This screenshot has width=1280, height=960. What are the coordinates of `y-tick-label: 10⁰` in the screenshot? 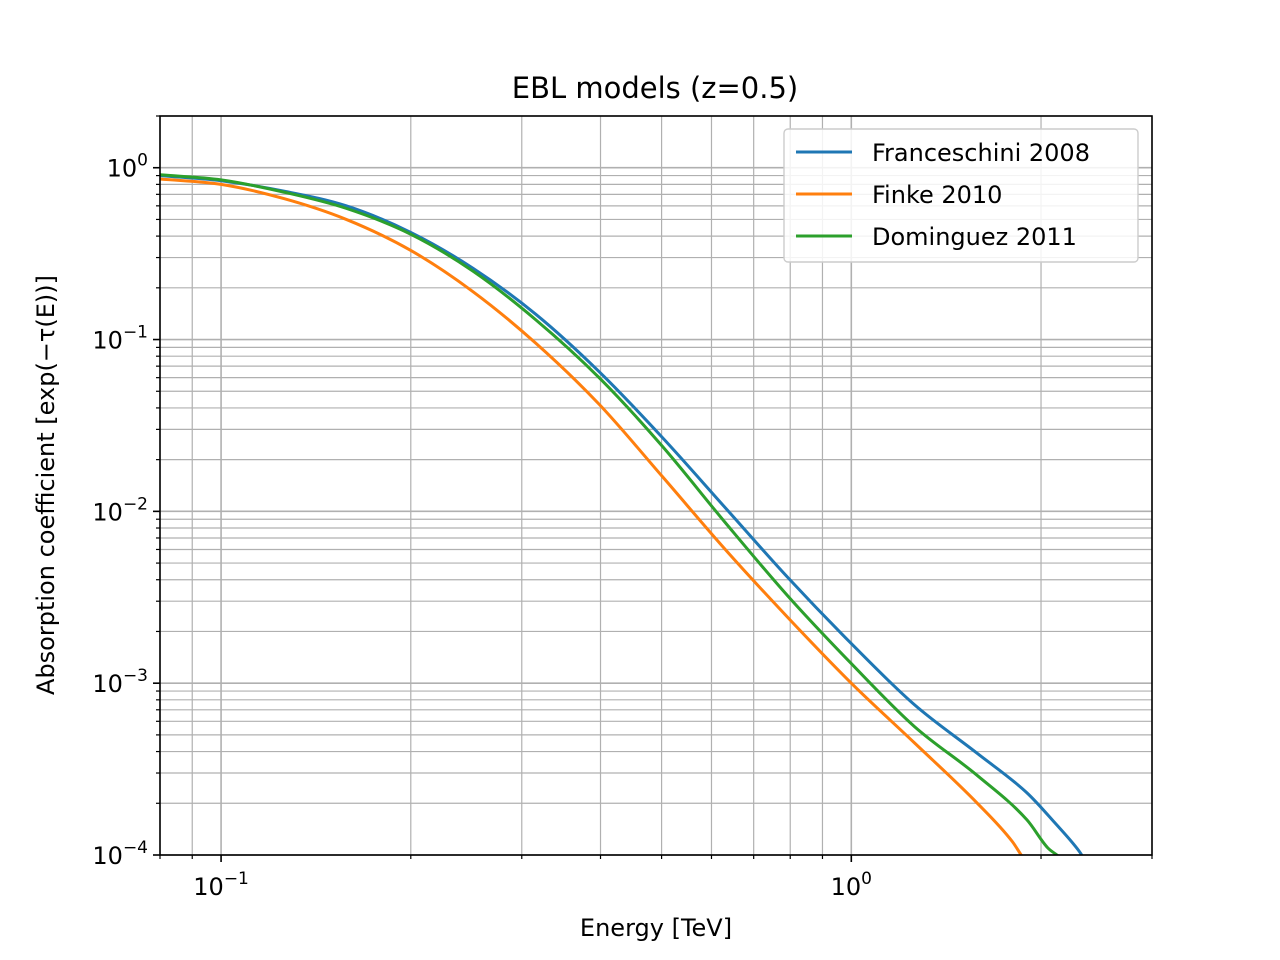 It's located at (127, 167).